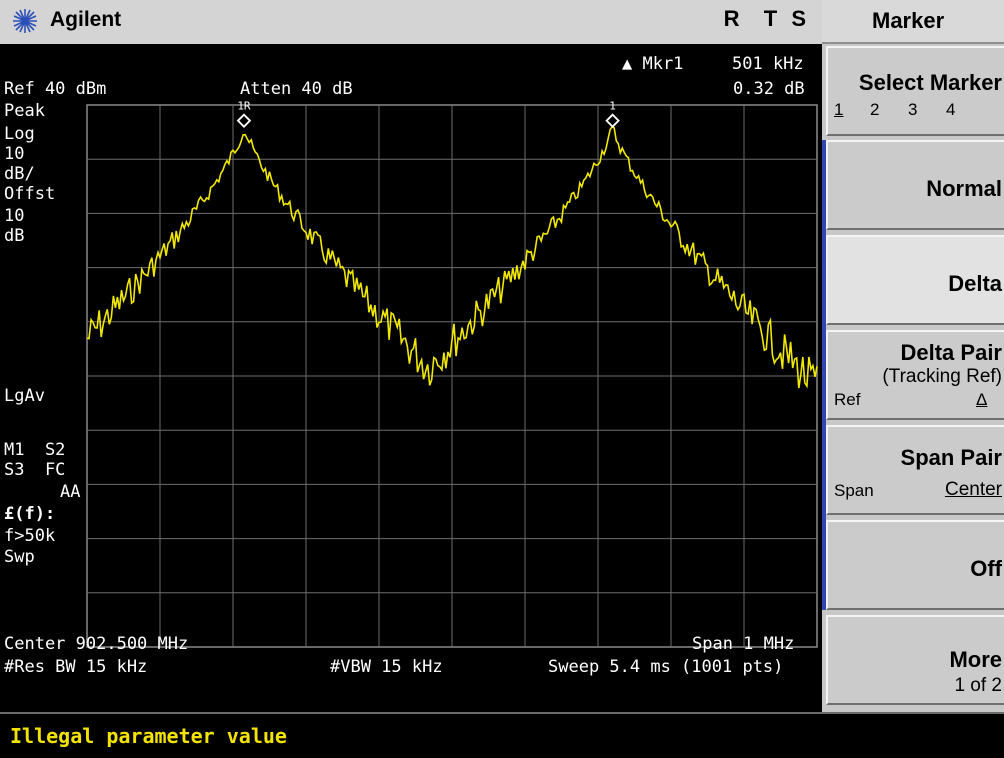  Describe the element at coordinates (35, 450) in the screenshot. I see `indicator-row-1: M1 S2` at that location.